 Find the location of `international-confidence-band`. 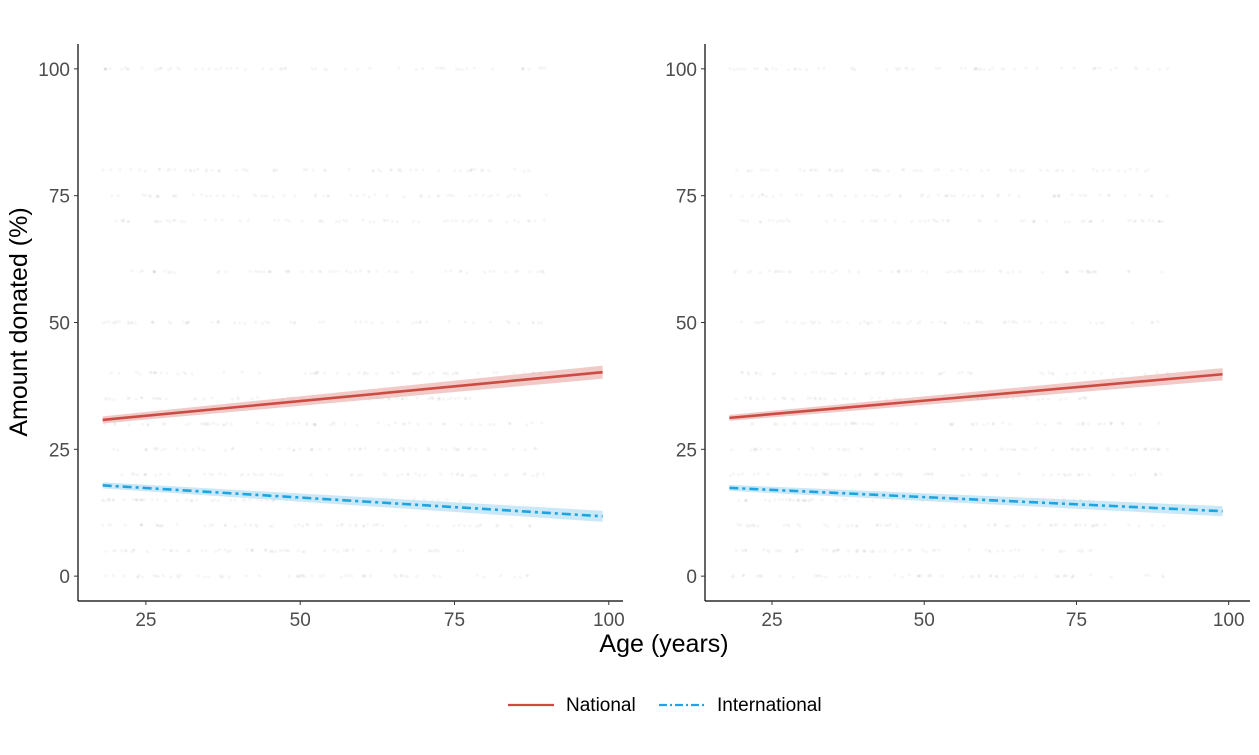

international-confidence-band is located at coordinates (352, 502).